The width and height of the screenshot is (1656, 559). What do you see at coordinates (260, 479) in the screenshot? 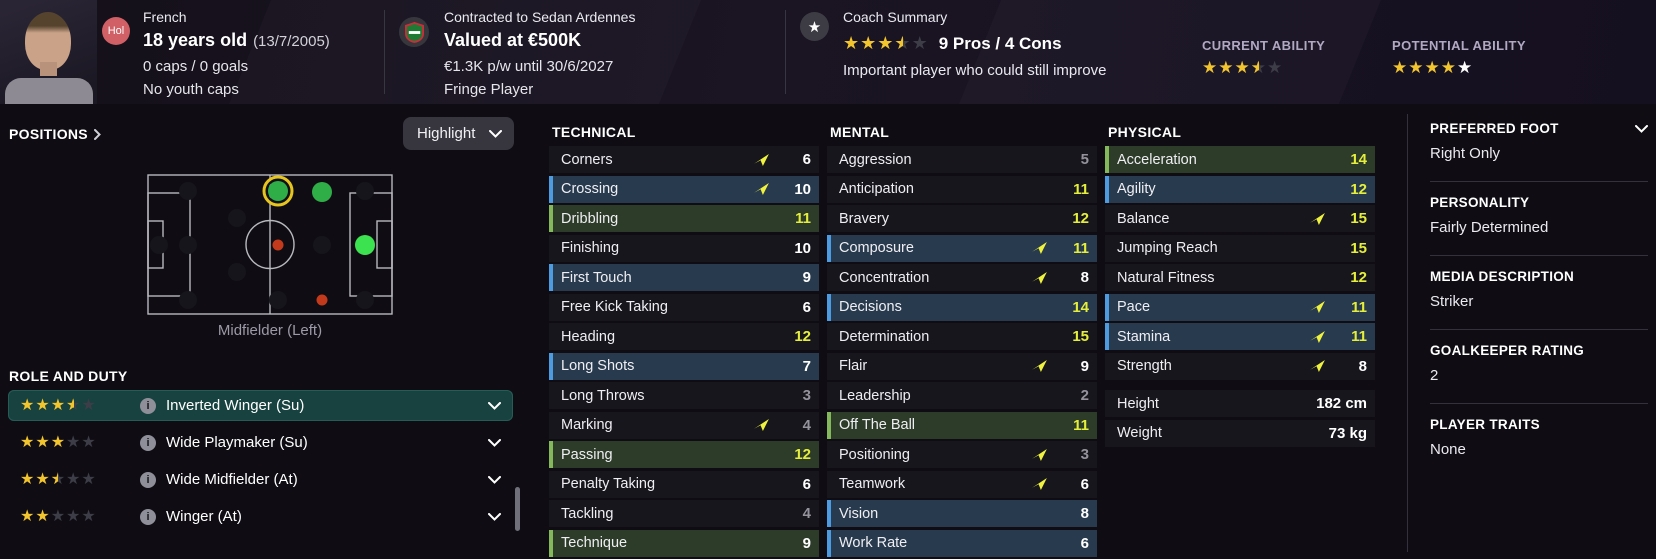
I see `role-row: ★ ★ ★ ★ ★ ★ i Wide Midfielder (At)` at bounding box center [260, 479].